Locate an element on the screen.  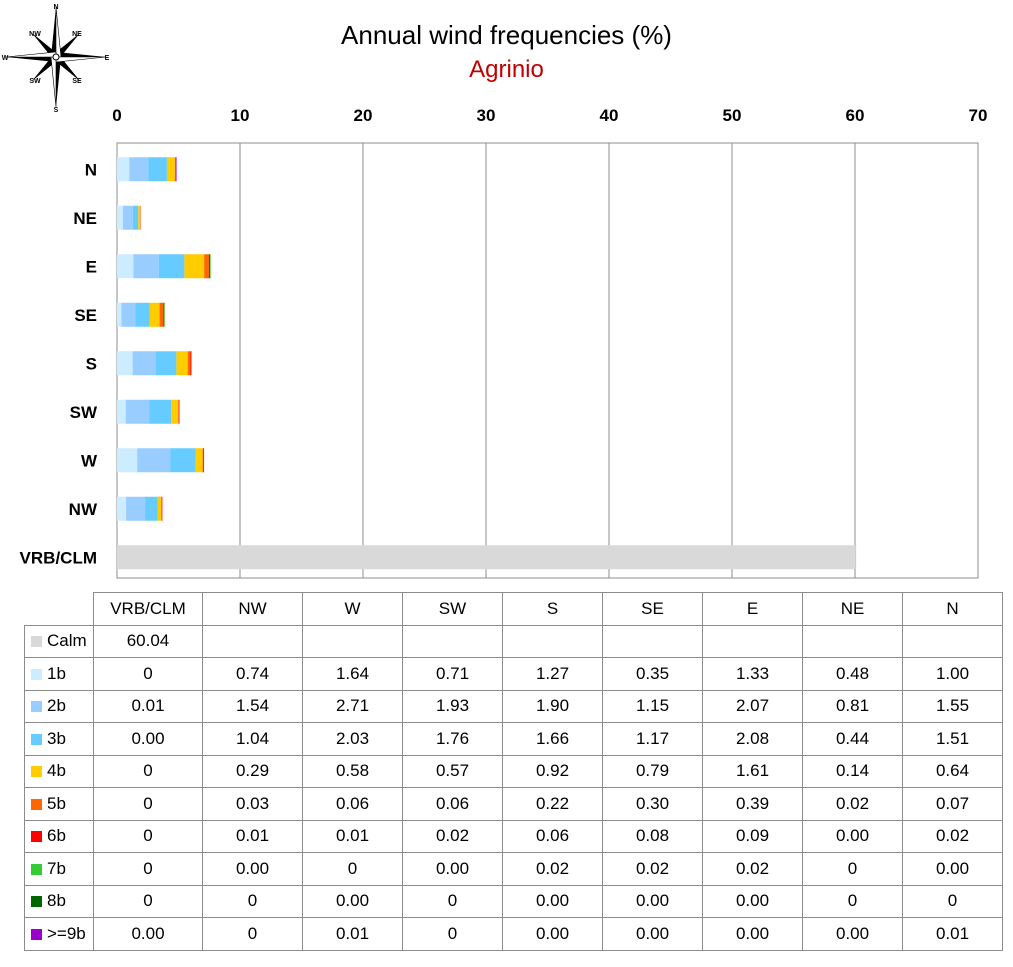
table-column-header: N is located at coordinates (952, 609).